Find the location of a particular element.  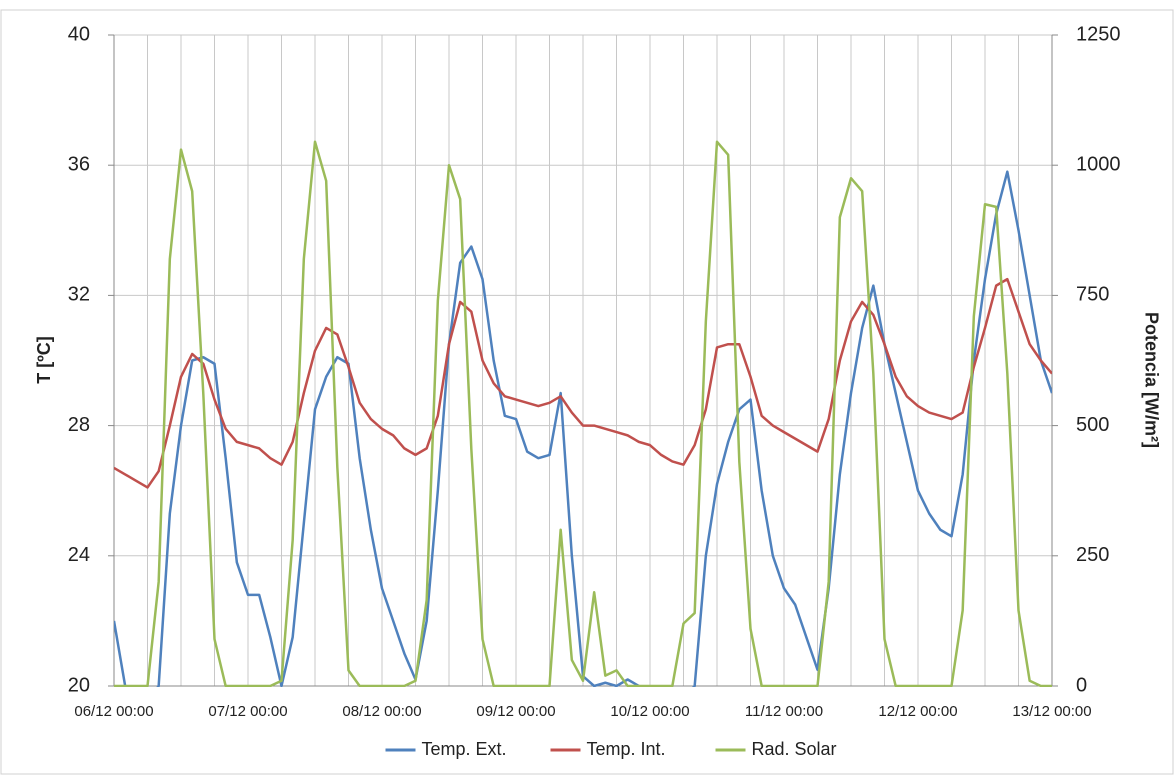

y-tick-label: 24 is located at coordinates (79, 555).